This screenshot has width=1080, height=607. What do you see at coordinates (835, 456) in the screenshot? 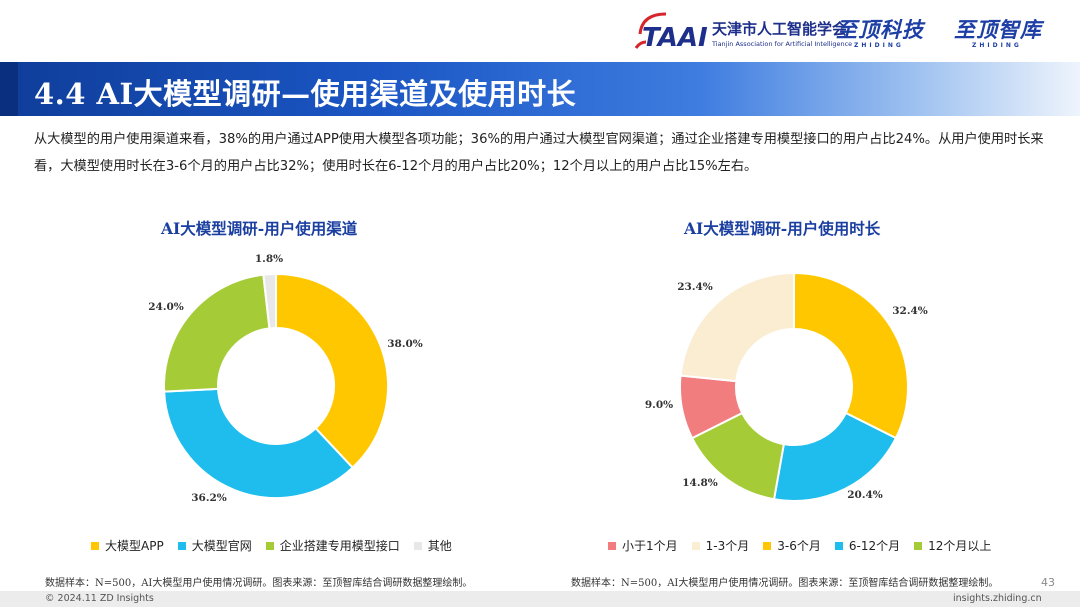
I see `slice-6-12个月` at bounding box center [835, 456].